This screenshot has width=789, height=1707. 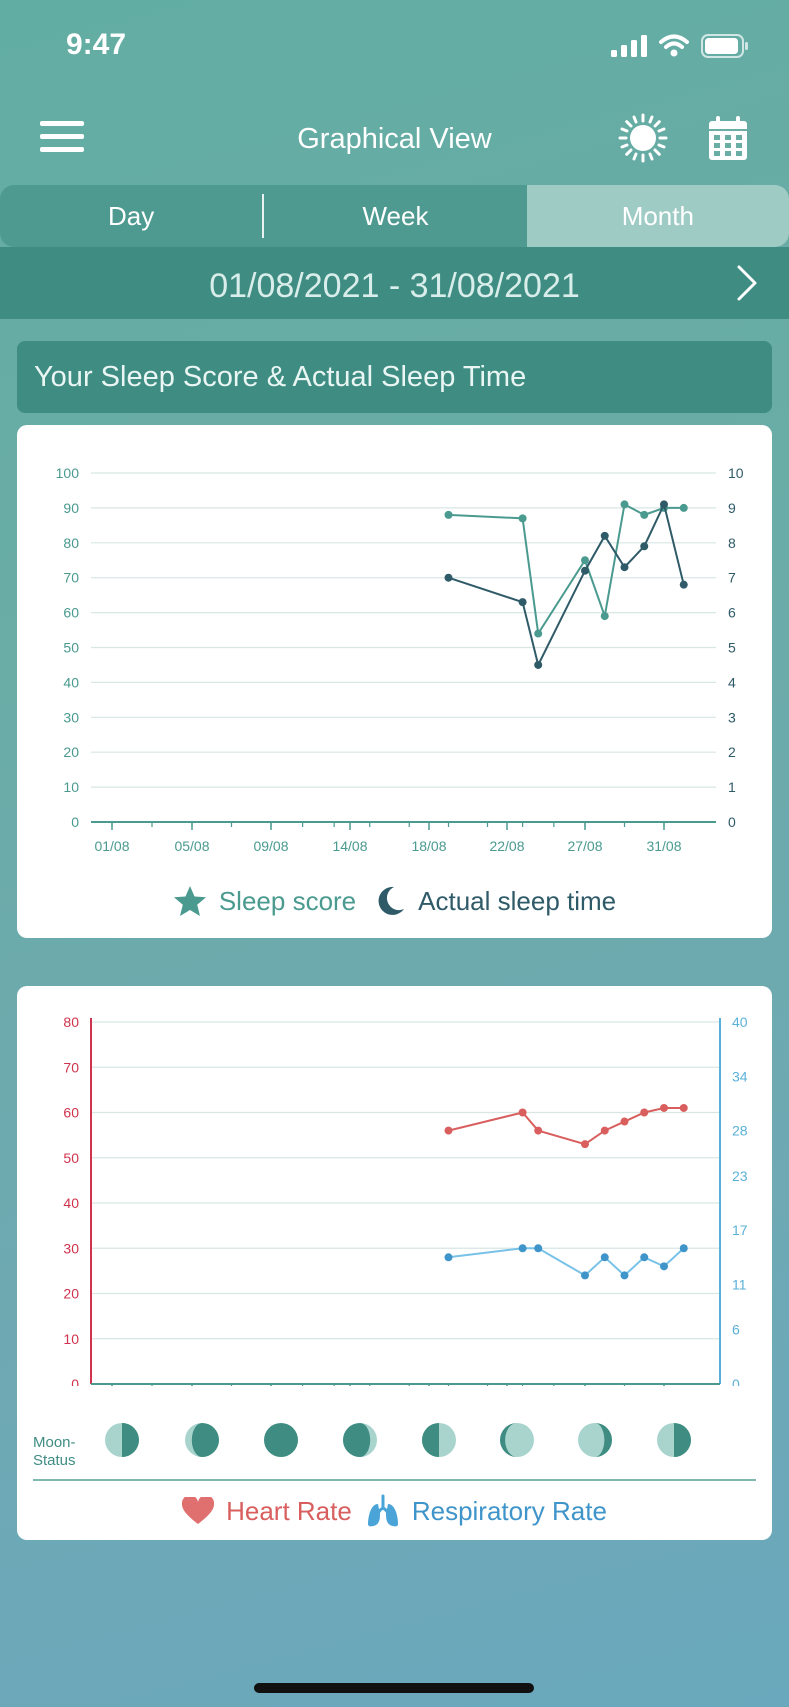 I want to click on moon-phase-last-quarter, so click(x=439, y=1440).